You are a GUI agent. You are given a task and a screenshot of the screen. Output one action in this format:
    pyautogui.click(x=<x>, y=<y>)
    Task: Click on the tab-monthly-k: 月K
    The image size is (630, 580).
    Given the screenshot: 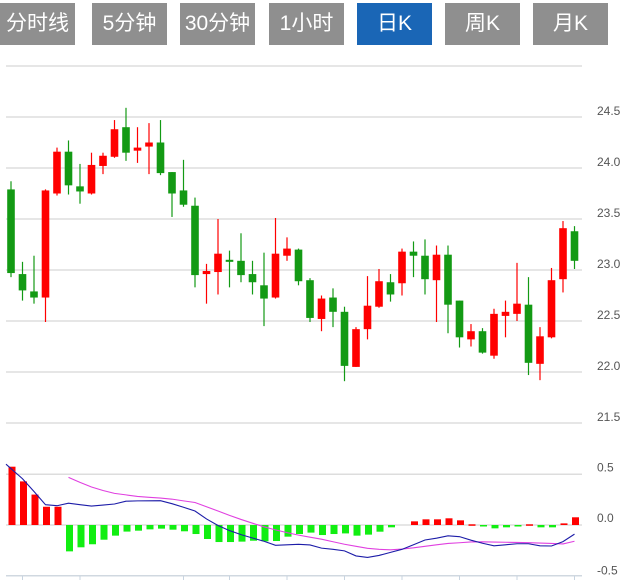 What is the action you would take?
    pyautogui.click(x=570, y=24)
    